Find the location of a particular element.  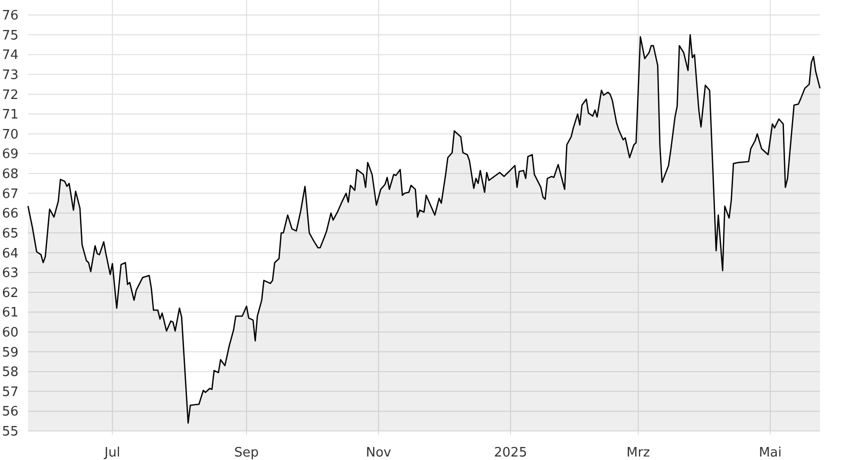

x-tick-label: Nov is located at coordinates (379, 453).